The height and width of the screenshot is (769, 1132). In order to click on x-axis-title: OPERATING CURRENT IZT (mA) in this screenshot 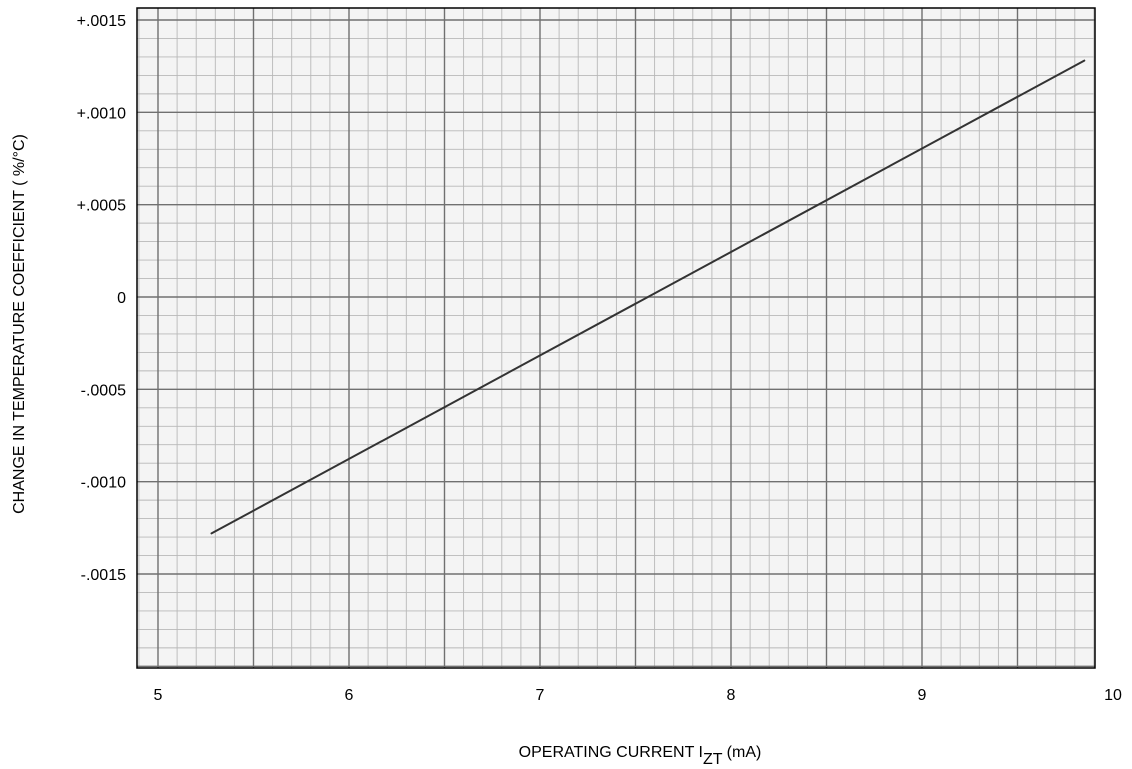, I will do `click(640, 756)`.